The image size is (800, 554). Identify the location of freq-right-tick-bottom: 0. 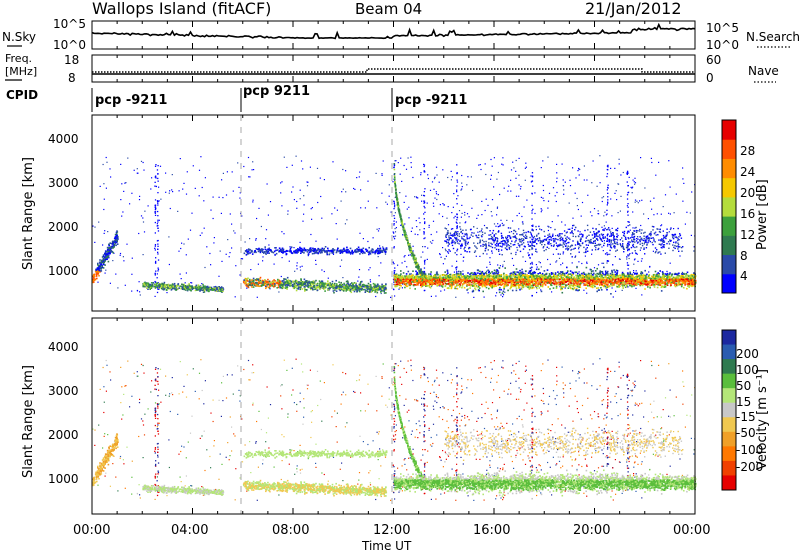
(710, 78).